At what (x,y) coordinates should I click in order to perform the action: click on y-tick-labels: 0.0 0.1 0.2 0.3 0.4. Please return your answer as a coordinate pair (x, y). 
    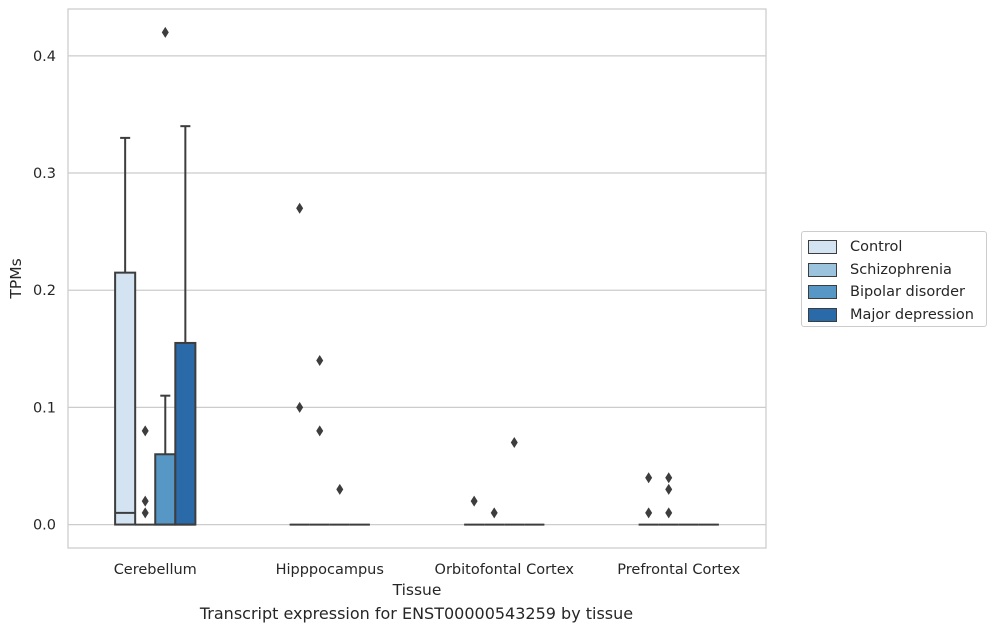
    Looking at the image, I should click on (44, 291).